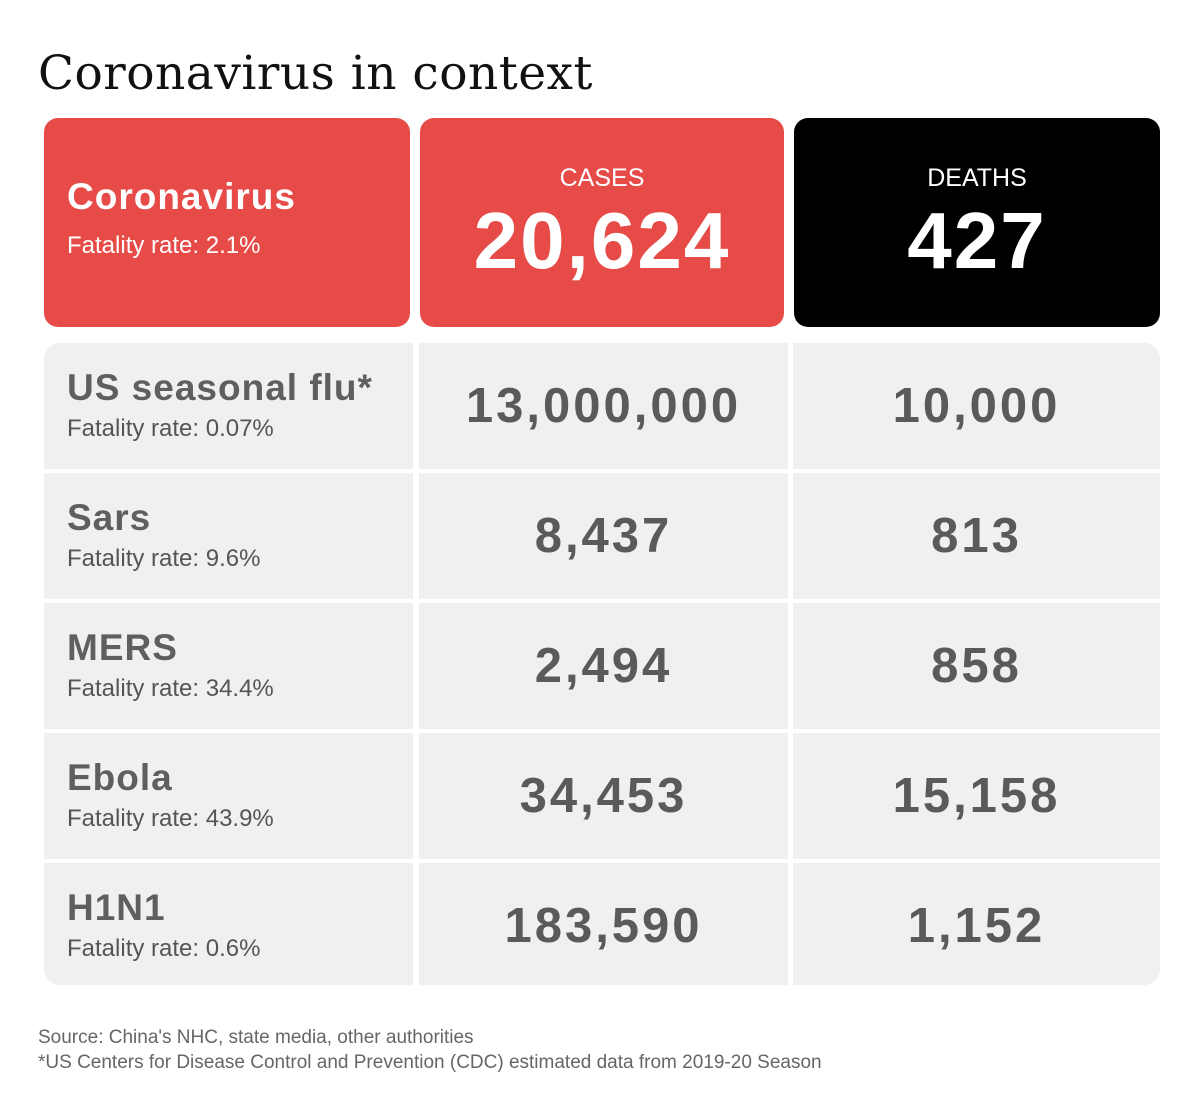 This screenshot has width=1200, height=1102. I want to click on deaths-column-header: DEATHS, so click(977, 178).